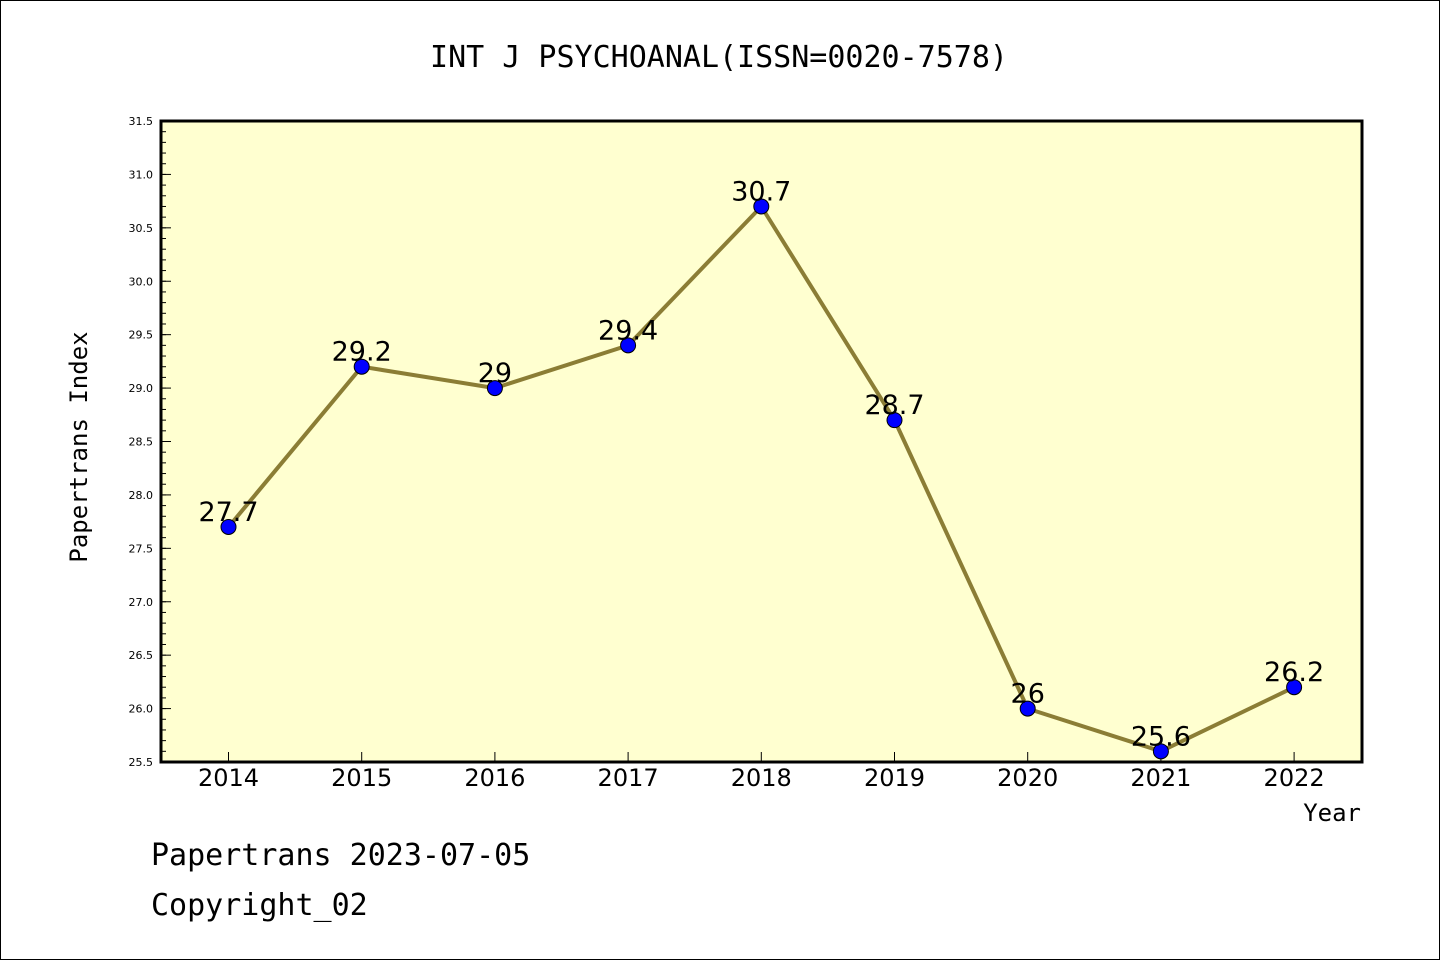 Image resolution: width=1440 pixels, height=961 pixels. What do you see at coordinates (494, 778) in the screenshot?
I see `x-tick-label: 2016` at bounding box center [494, 778].